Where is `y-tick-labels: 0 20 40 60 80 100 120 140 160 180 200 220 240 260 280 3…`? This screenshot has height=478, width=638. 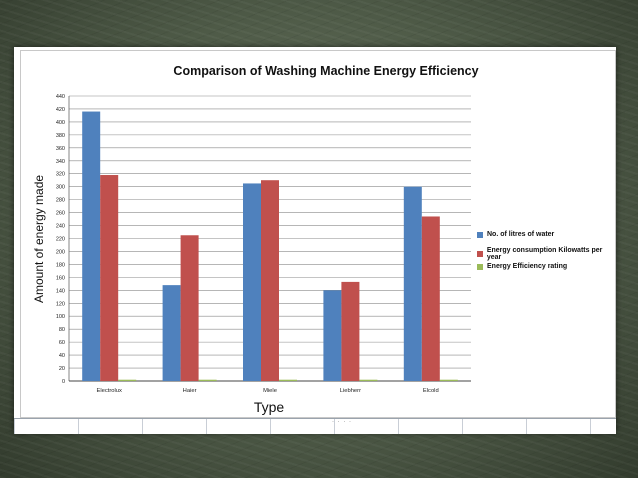 y-tick-labels: 0 20 40 60 80 100 120 140 160 180 200 220 240 260 280 3… is located at coordinates (60, 239).